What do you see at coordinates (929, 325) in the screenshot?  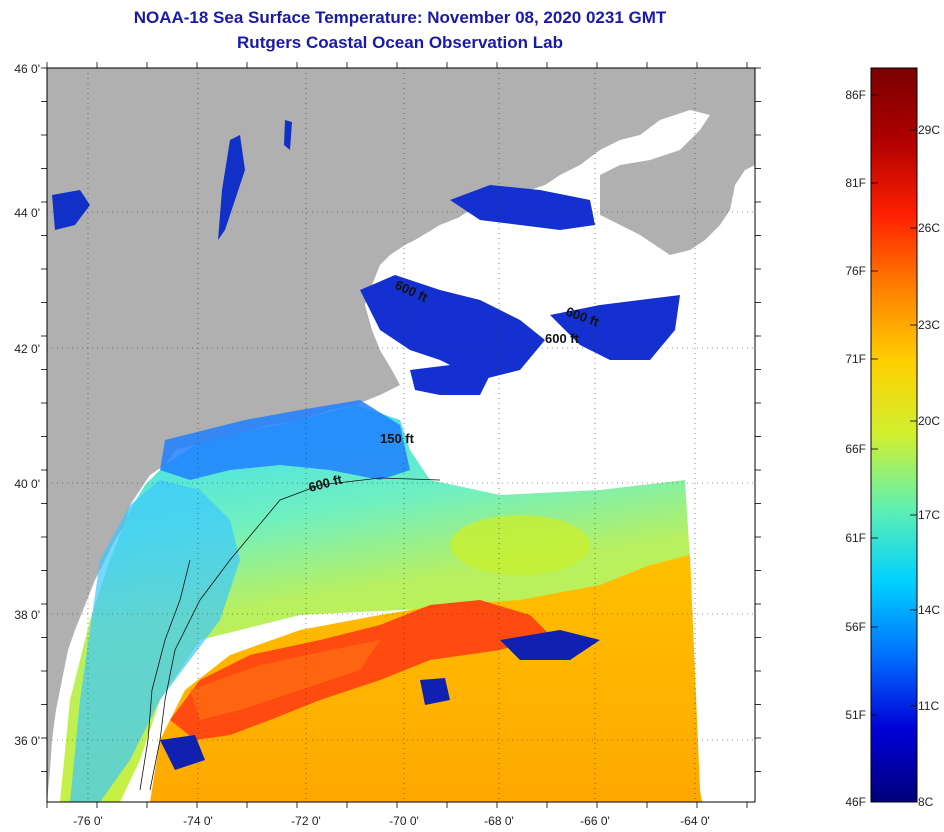 I see `colorbar-label-c: 23C` at bounding box center [929, 325].